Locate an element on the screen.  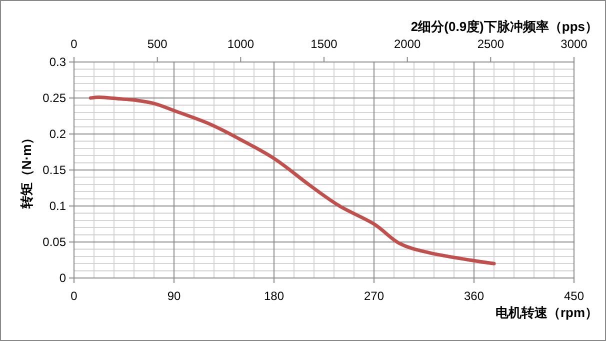
x2-tick-label: 2000 is located at coordinates (408, 44).